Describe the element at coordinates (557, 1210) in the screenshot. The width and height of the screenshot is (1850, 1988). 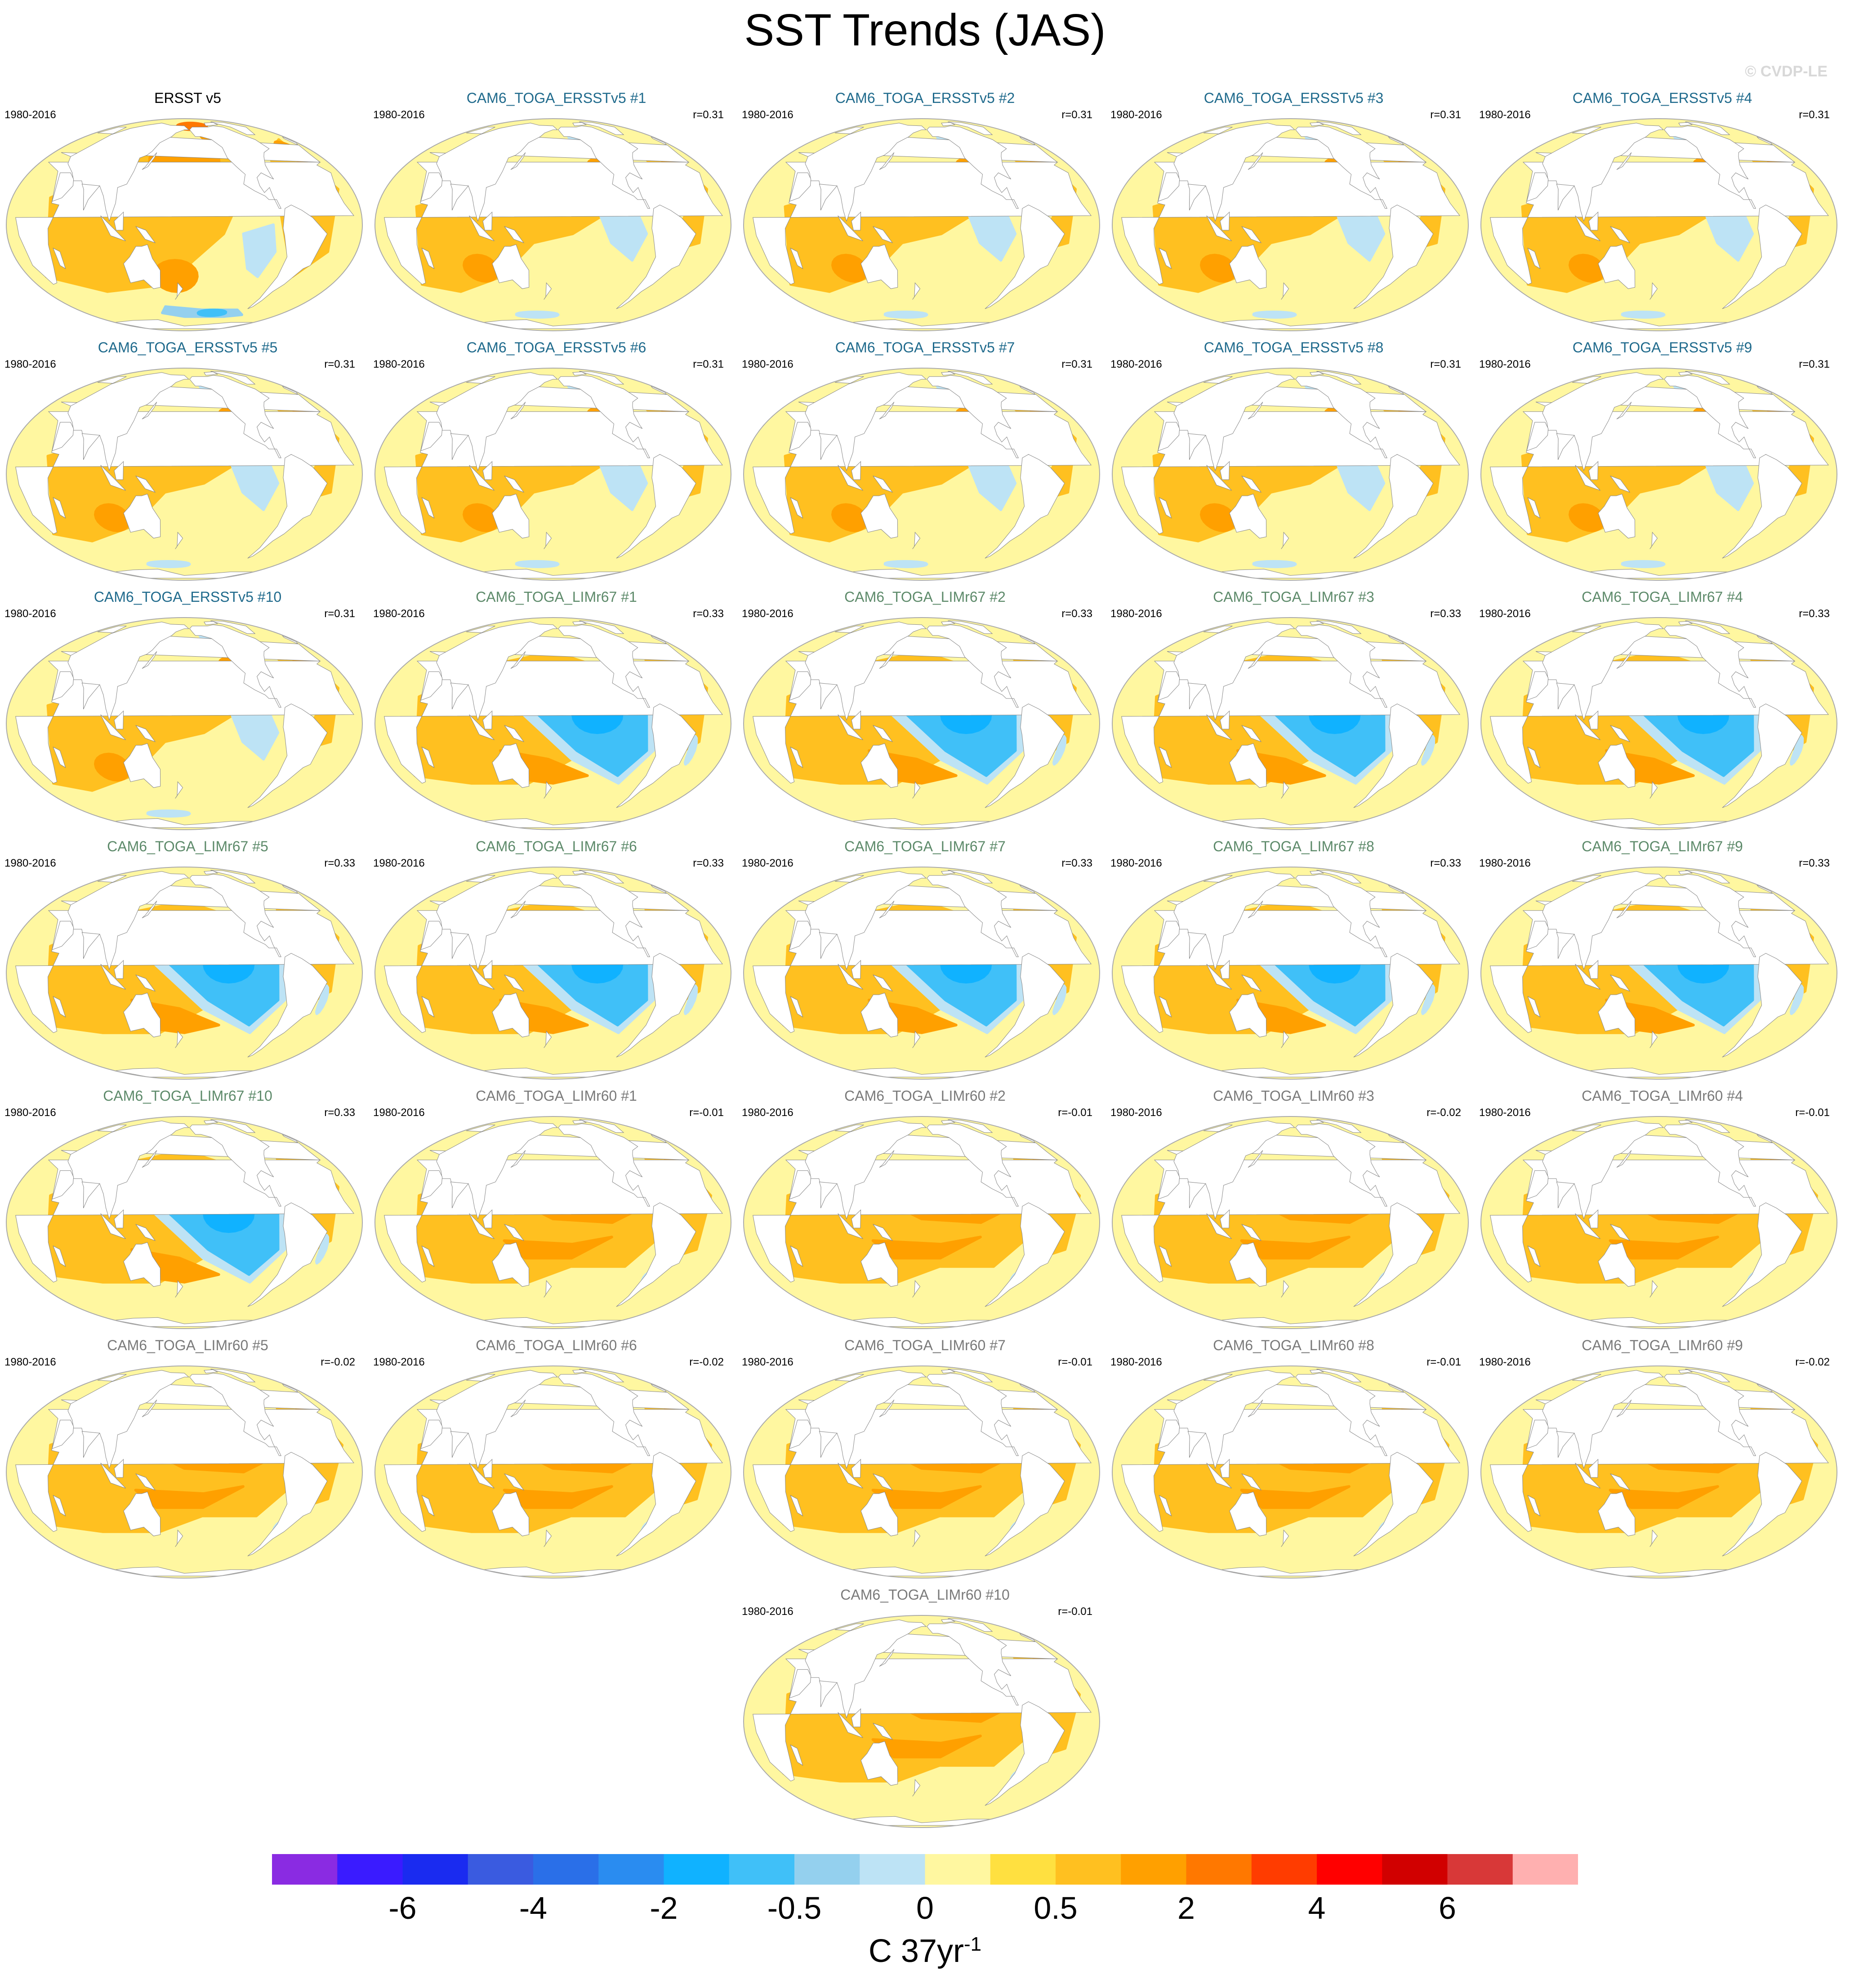
I see `map-panel: CAM6_TOGA_LIMr60 #1 1980-2016 r=-0.01` at that location.